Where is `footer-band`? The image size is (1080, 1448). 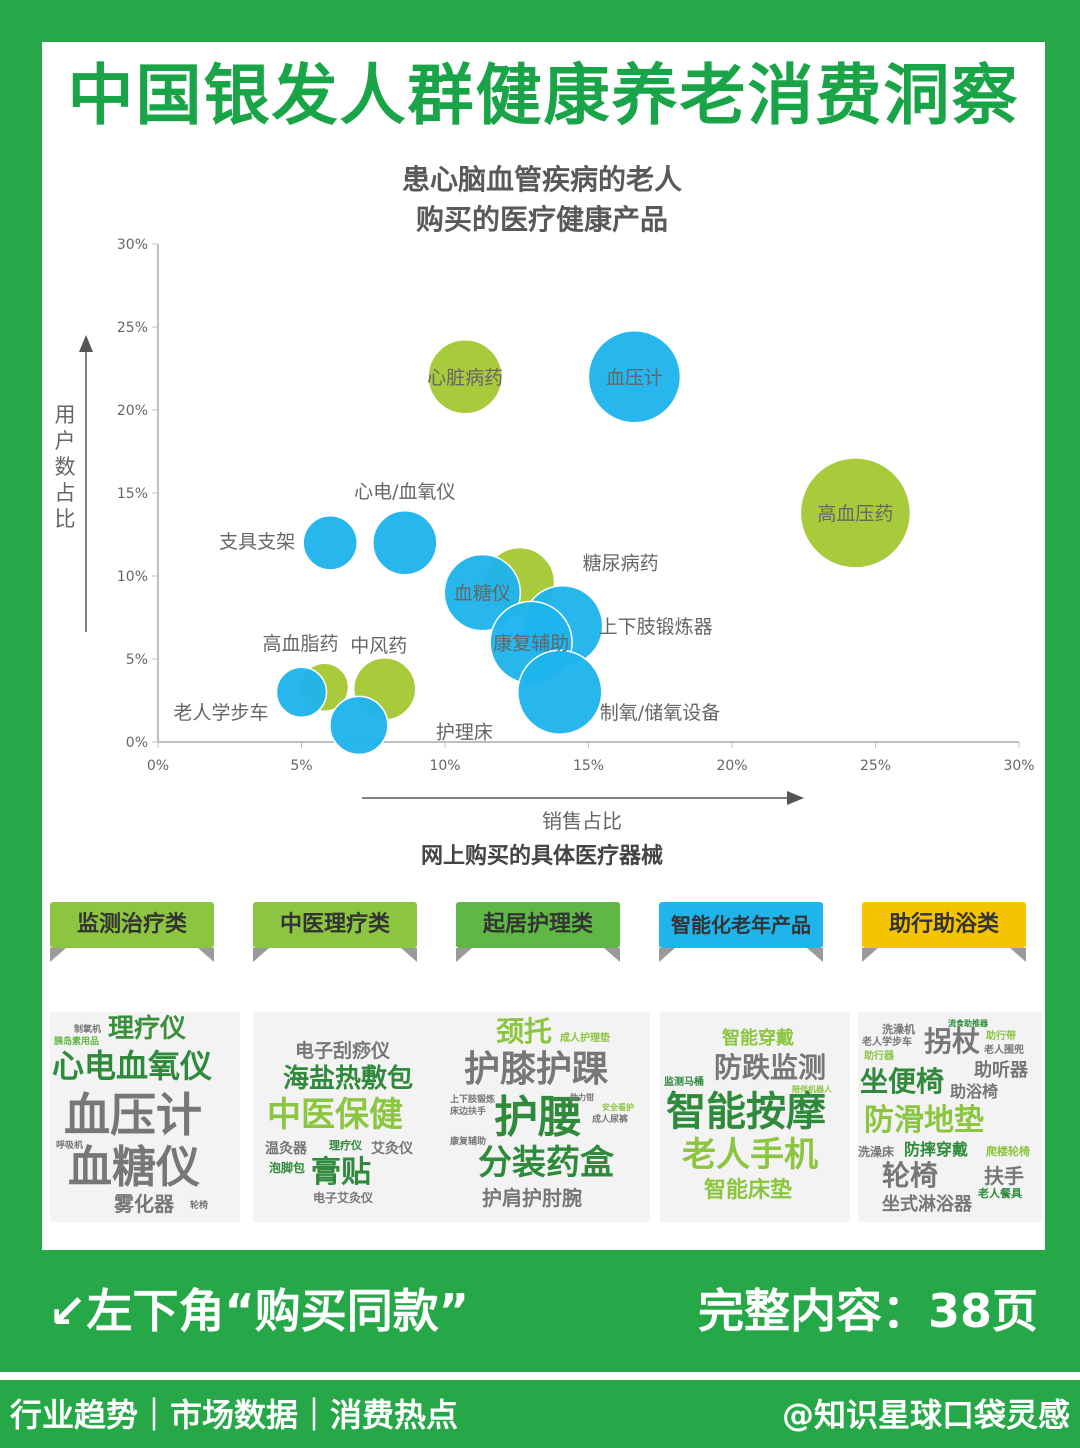
footer-band is located at coordinates (540, 1410).